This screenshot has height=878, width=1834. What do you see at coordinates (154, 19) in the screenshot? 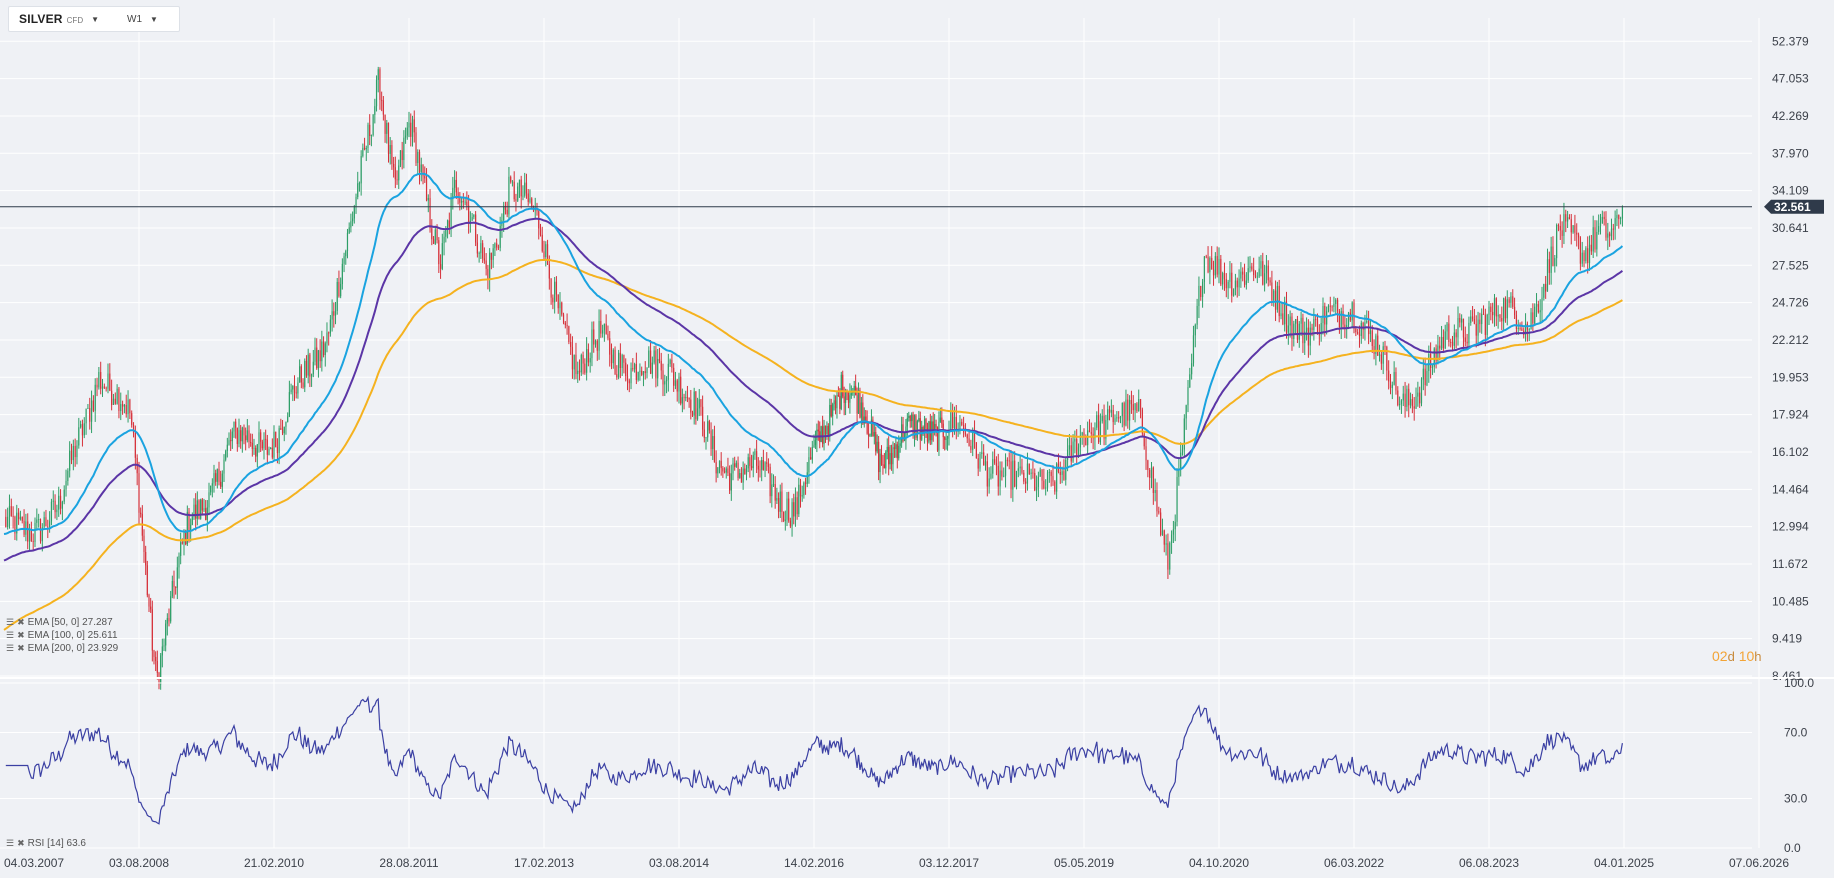
I see `timeframe-dropdown-icon: ▼` at bounding box center [154, 19].